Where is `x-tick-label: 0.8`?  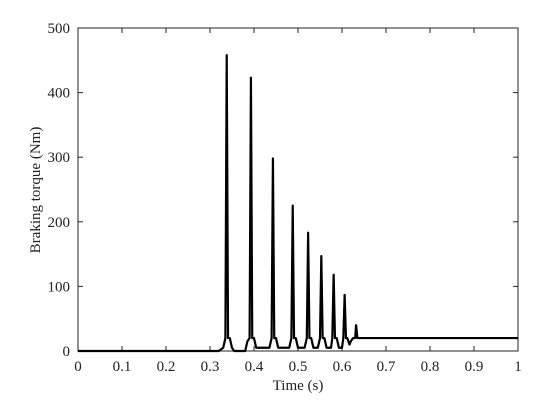 x-tick-label: 0.8 is located at coordinates (430, 367).